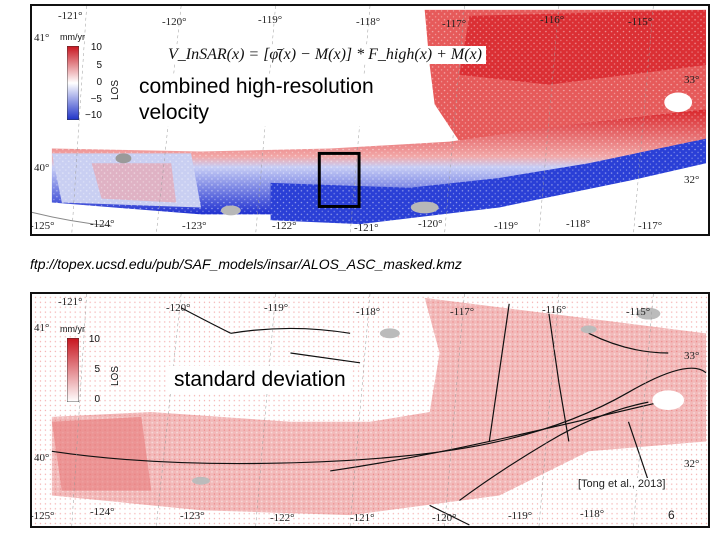 This screenshot has width=720, height=540. What do you see at coordinates (96, 99) in the screenshot?
I see `colorbar-label-neg5: −5` at bounding box center [96, 99].